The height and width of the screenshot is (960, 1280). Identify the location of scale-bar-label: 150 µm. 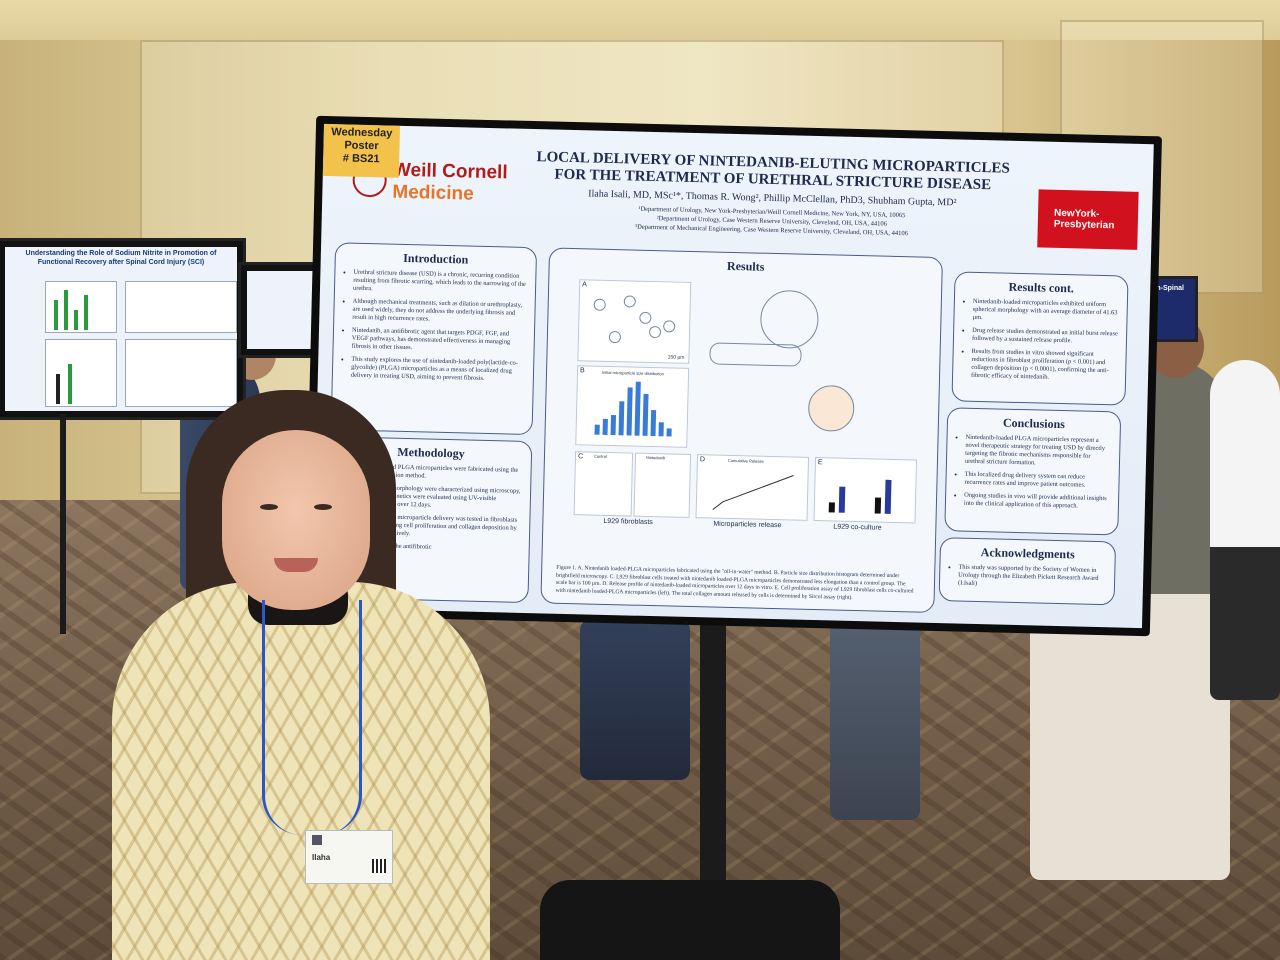
(676, 357).